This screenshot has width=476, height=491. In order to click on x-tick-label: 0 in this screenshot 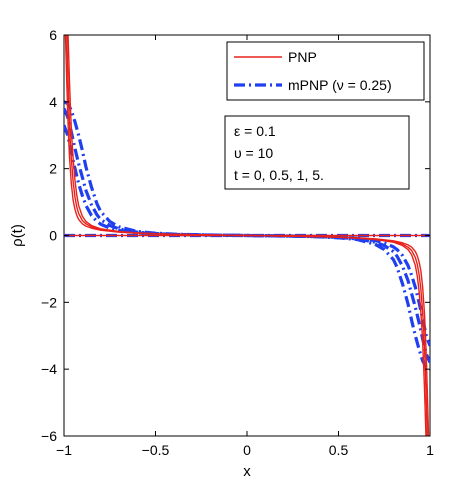, I will do `click(247, 450)`.